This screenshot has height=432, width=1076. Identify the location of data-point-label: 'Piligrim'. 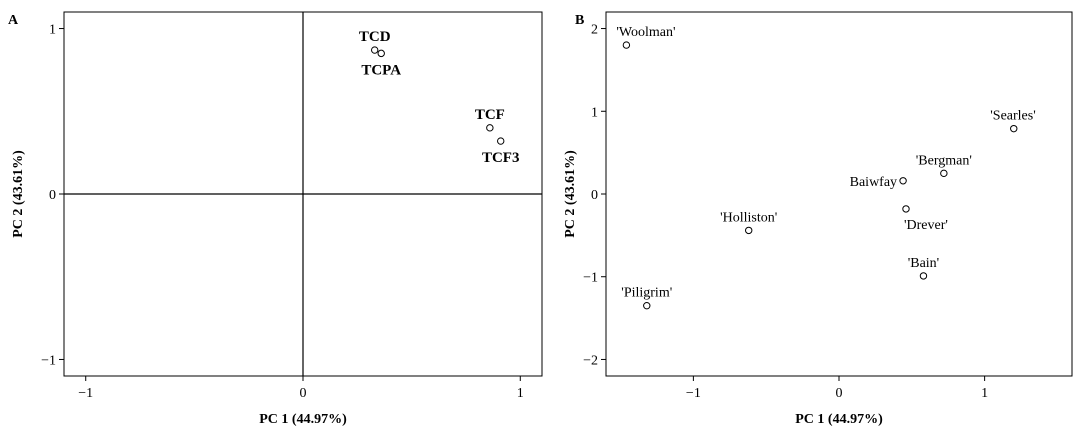
(646, 293).